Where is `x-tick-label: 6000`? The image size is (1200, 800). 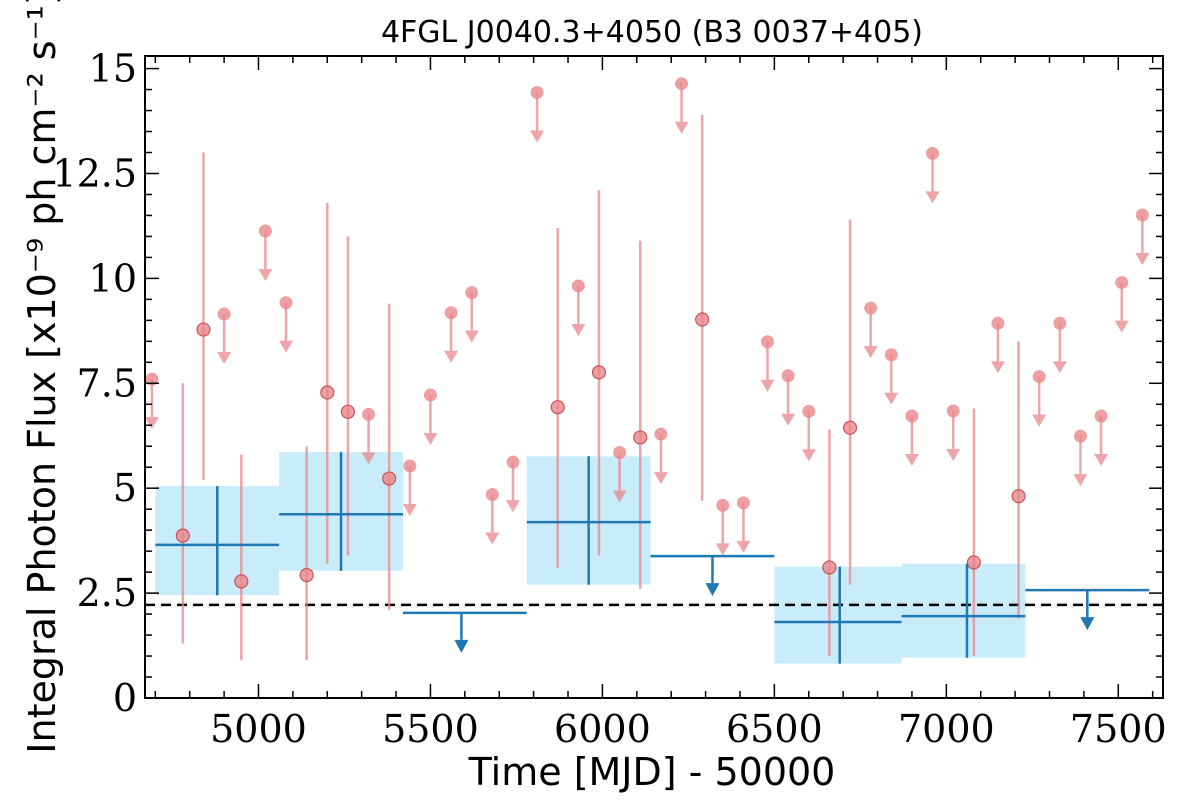 x-tick-label: 6000 is located at coordinates (602, 729).